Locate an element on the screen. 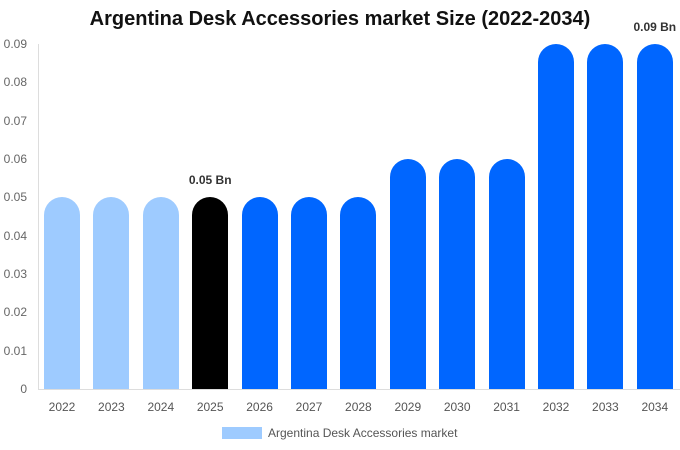  data-label-2025: 0.05 Bn is located at coordinates (210, 180).